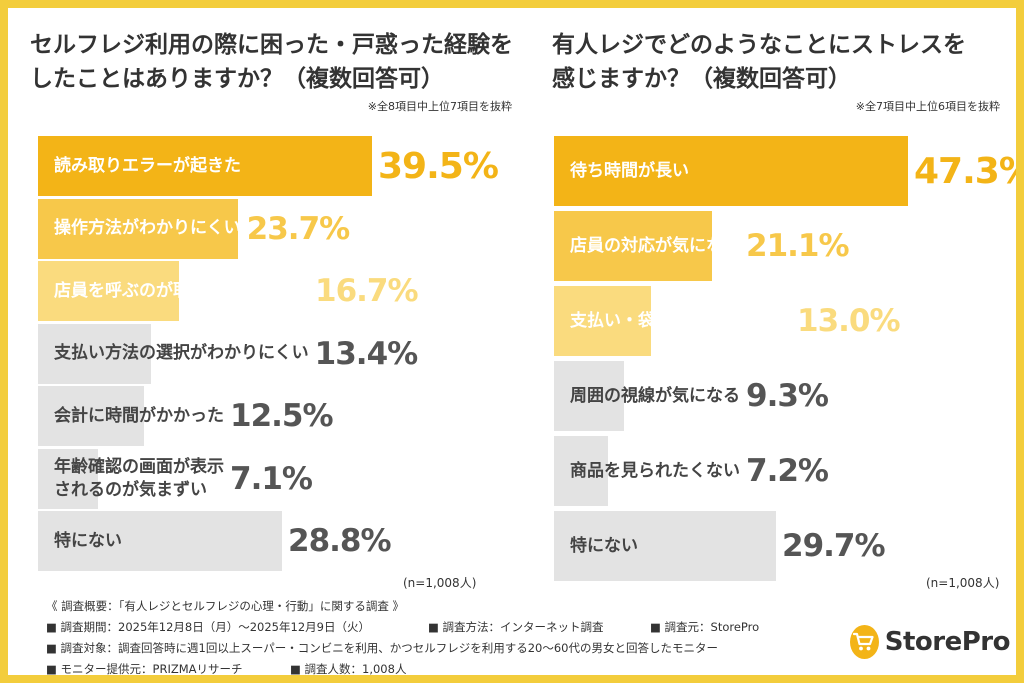 The width and height of the screenshot is (1024, 683). I want to click on logo-text: StorePro, so click(947, 642).